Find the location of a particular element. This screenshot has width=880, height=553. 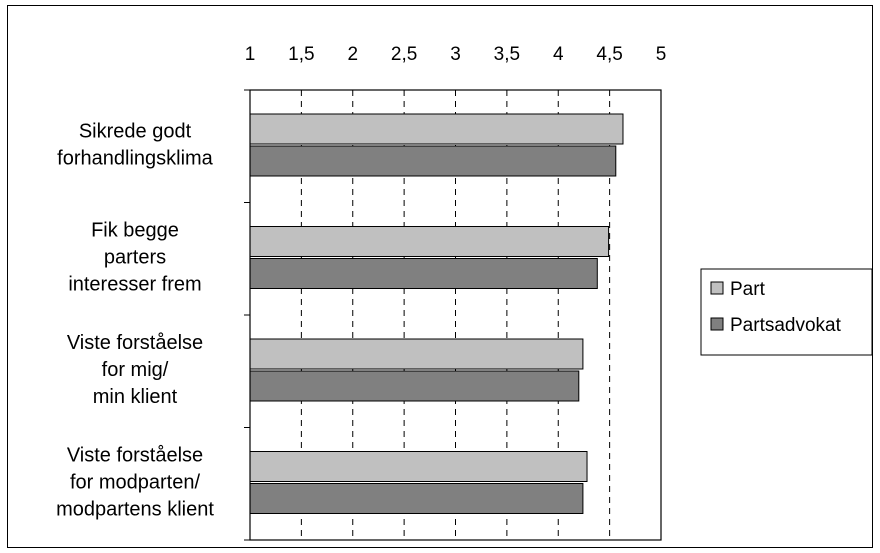

legend-box is located at coordinates (786, 312).